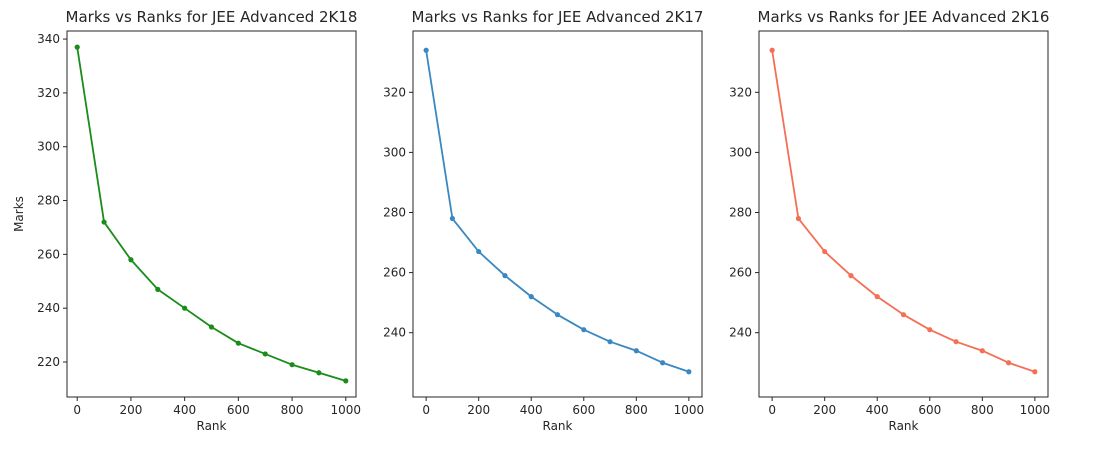 Image resolution: width=1099 pixels, height=451 pixels. What do you see at coordinates (558, 426) in the screenshot?
I see `x-axis-label-2: Rank` at bounding box center [558, 426].